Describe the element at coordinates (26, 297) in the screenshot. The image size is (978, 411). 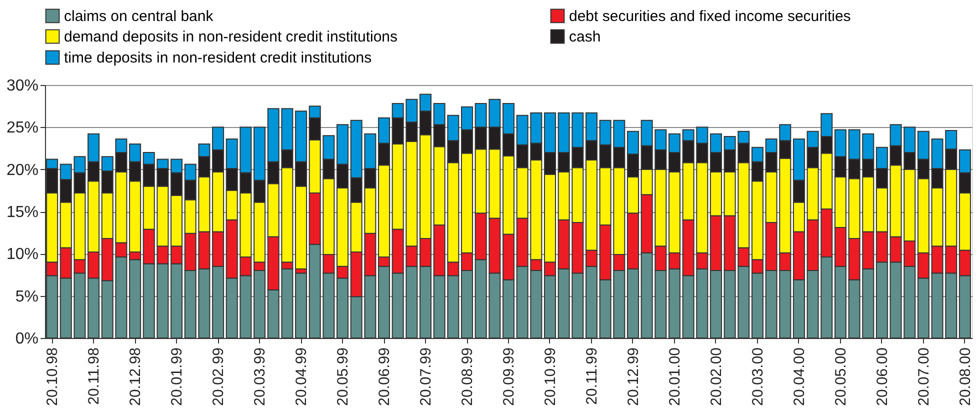
I see `y-tick-label: 5%` at that location.